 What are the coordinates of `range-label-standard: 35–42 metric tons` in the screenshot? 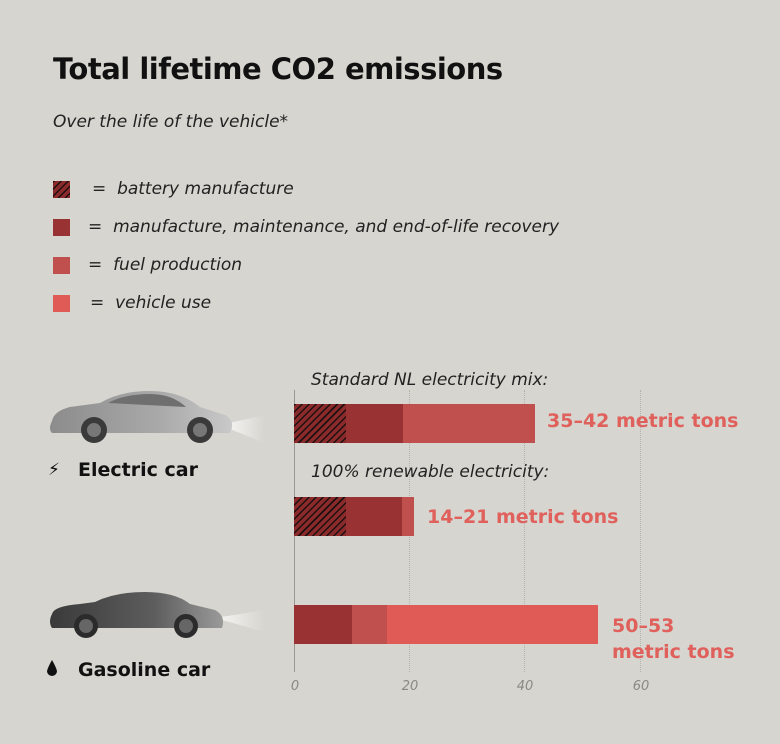 It's located at (643, 421).